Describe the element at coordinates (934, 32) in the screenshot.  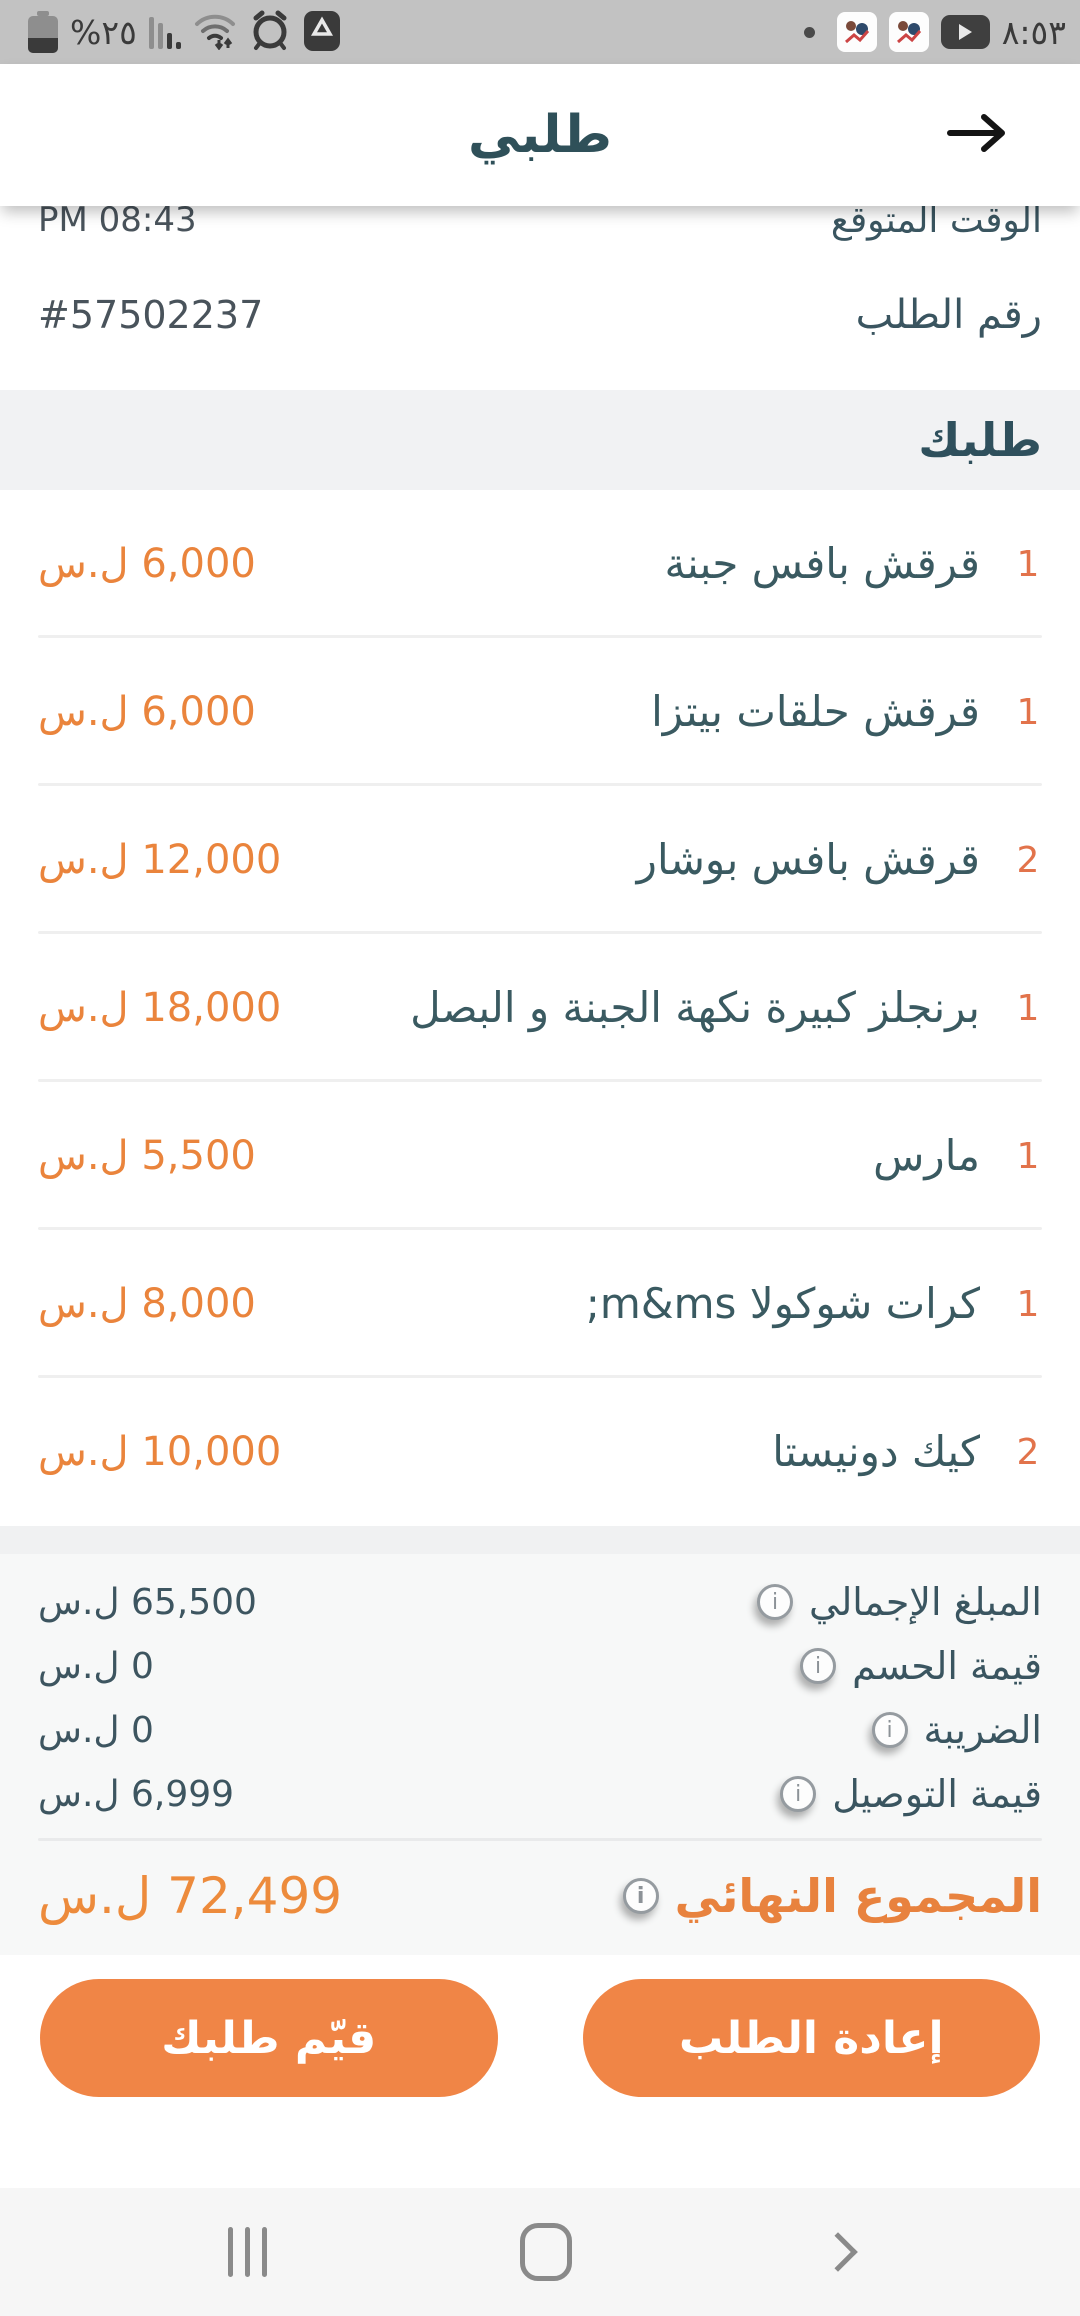
I see `status-right-group: ٨:٥٣` at that location.